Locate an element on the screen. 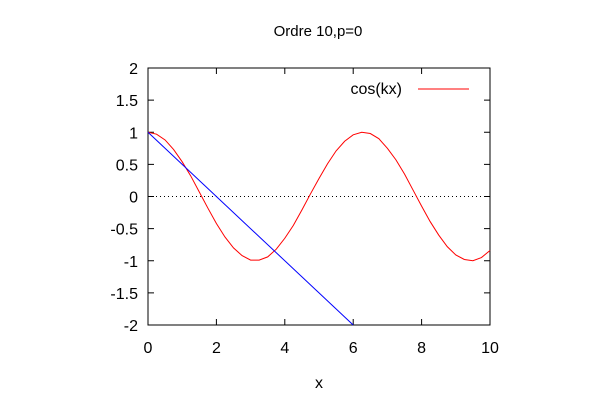 This screenshot has width=600, height=400. legend-label: cos(kx) is located at coordinates (376, 89).